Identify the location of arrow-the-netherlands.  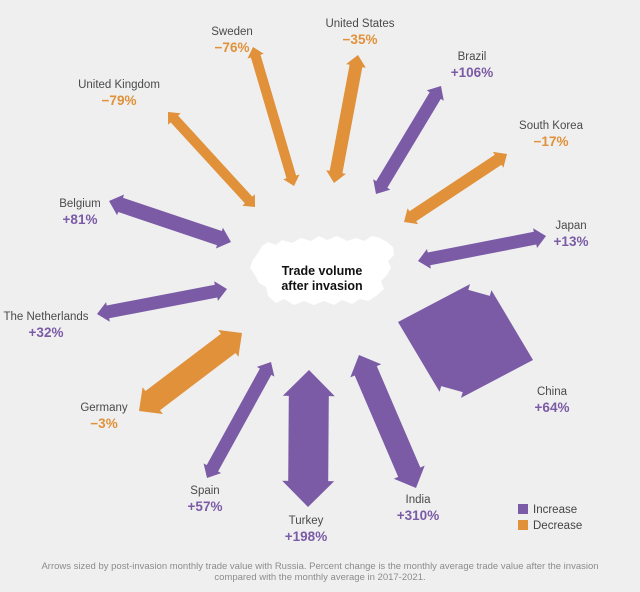
(162, 301).